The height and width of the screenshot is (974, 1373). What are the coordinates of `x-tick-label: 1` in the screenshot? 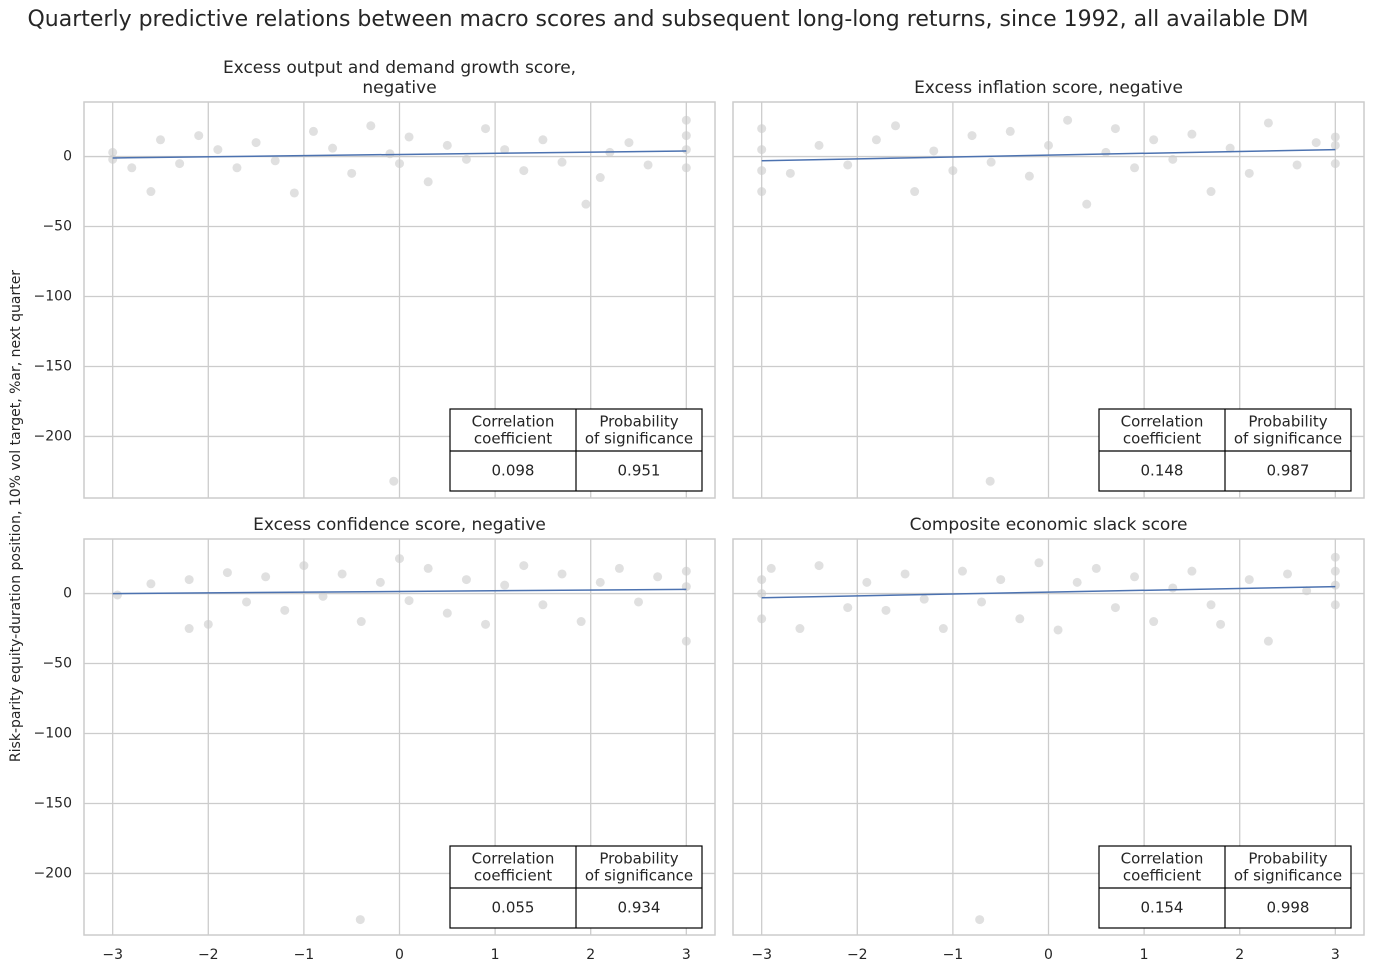 It's located at (495, 955).